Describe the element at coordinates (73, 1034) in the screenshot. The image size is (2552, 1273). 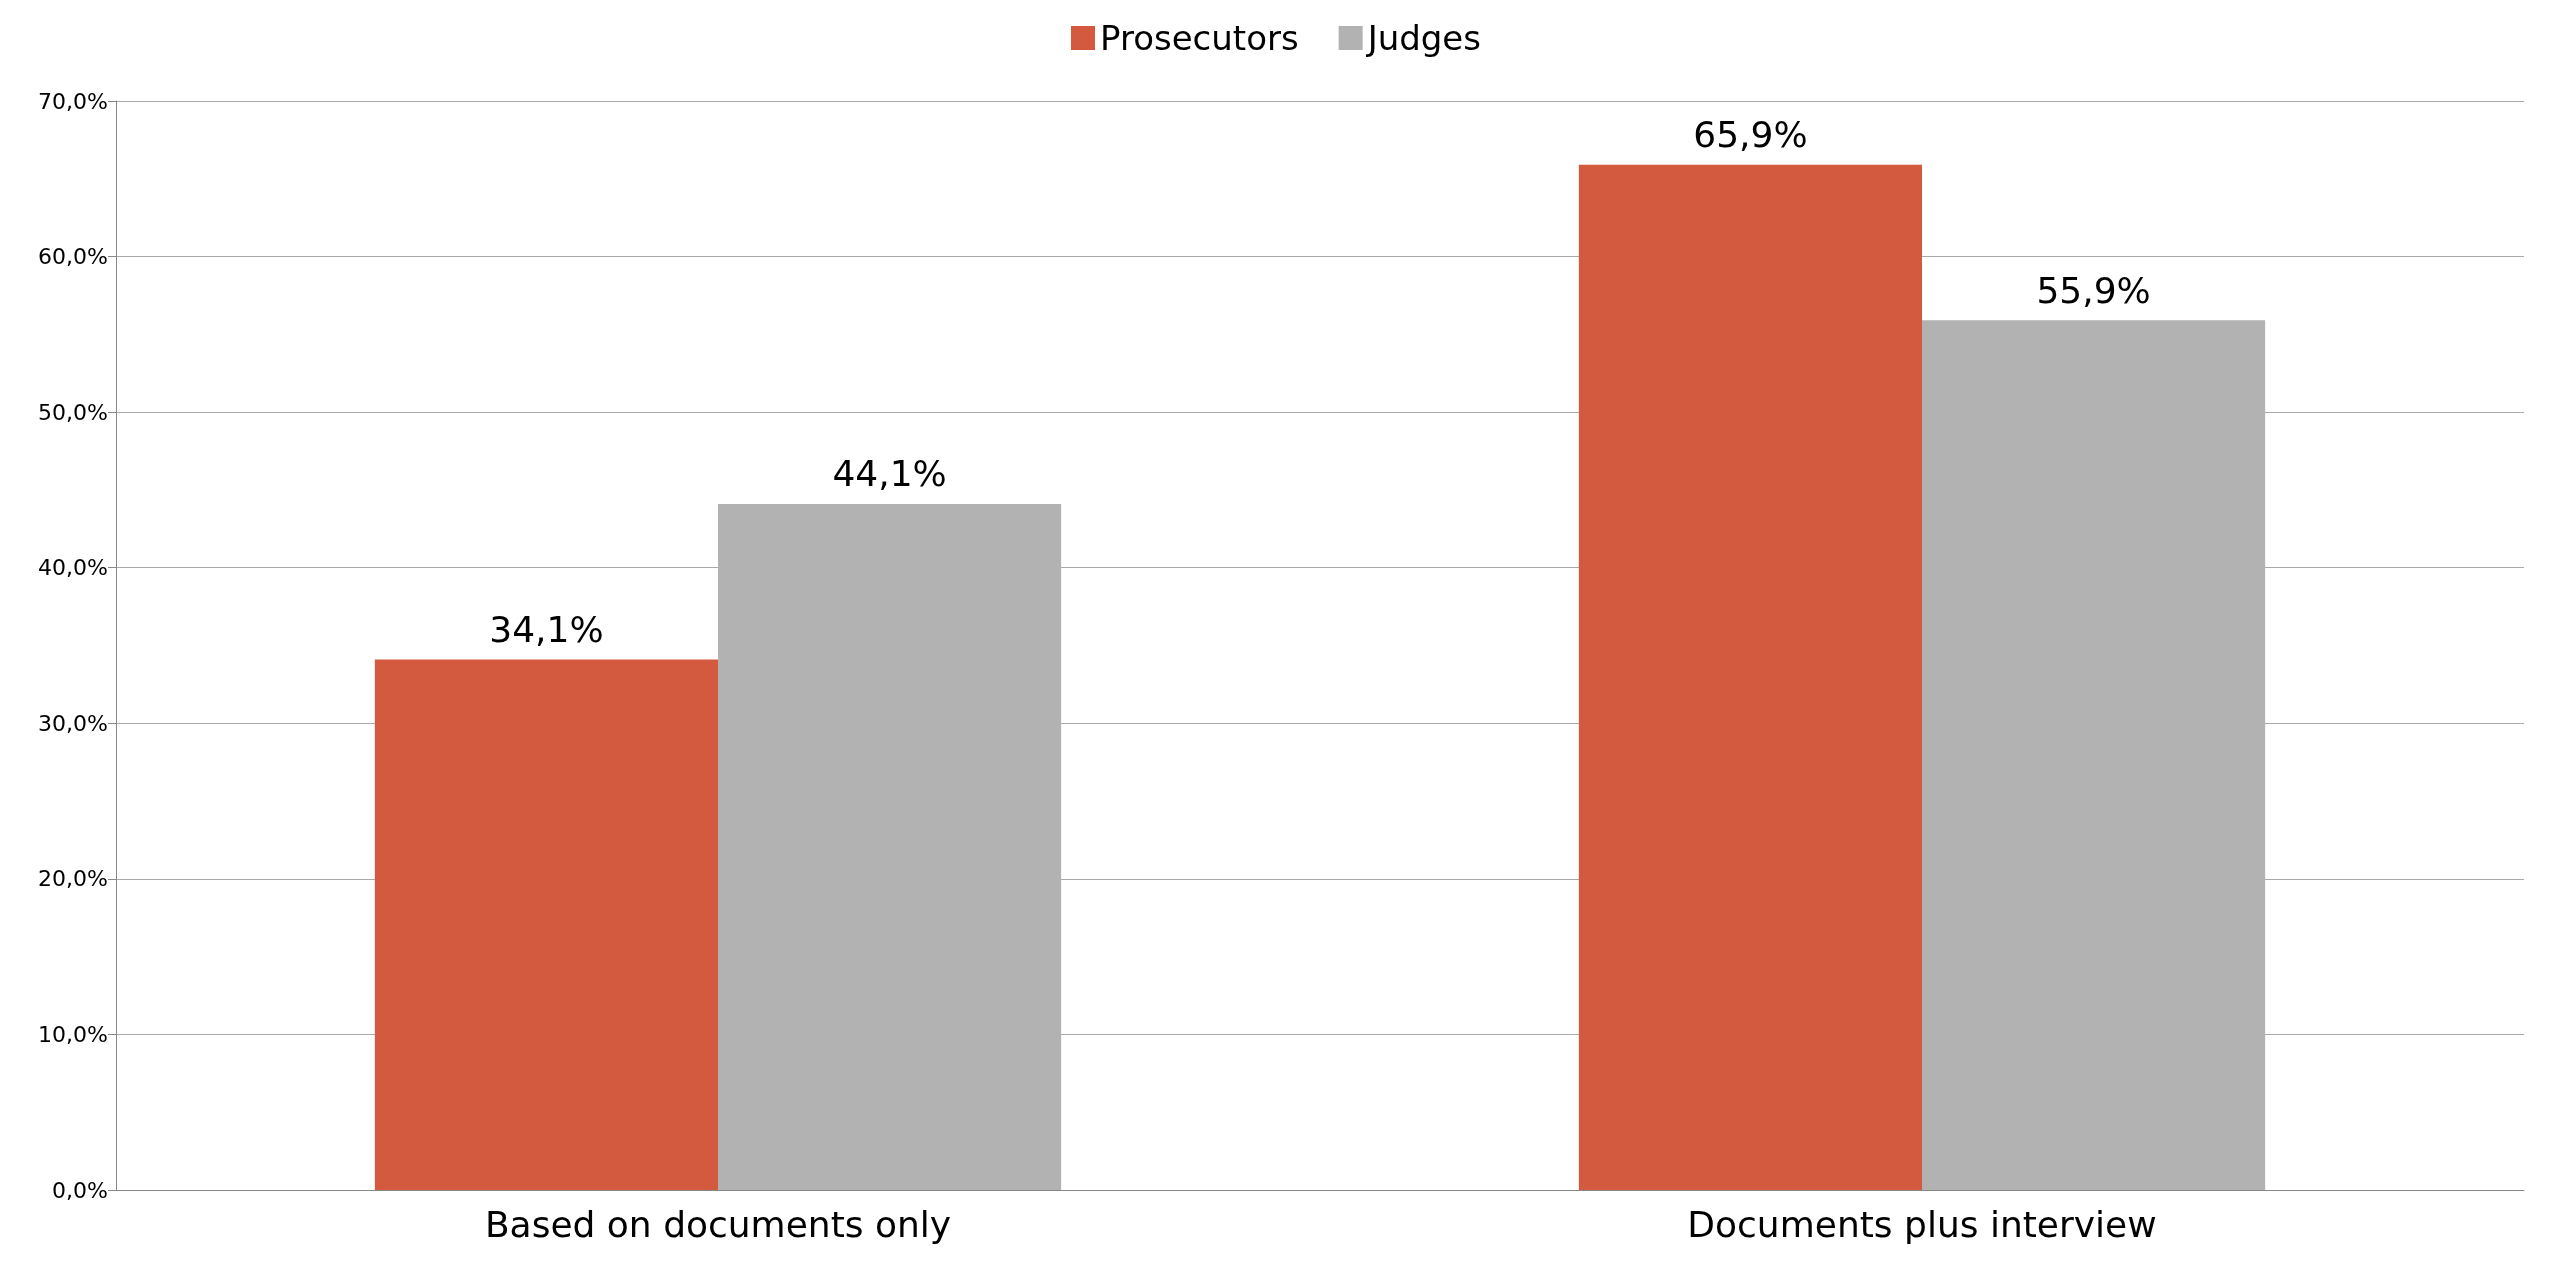
I see `y-tick-label: 10,0%` at that location.